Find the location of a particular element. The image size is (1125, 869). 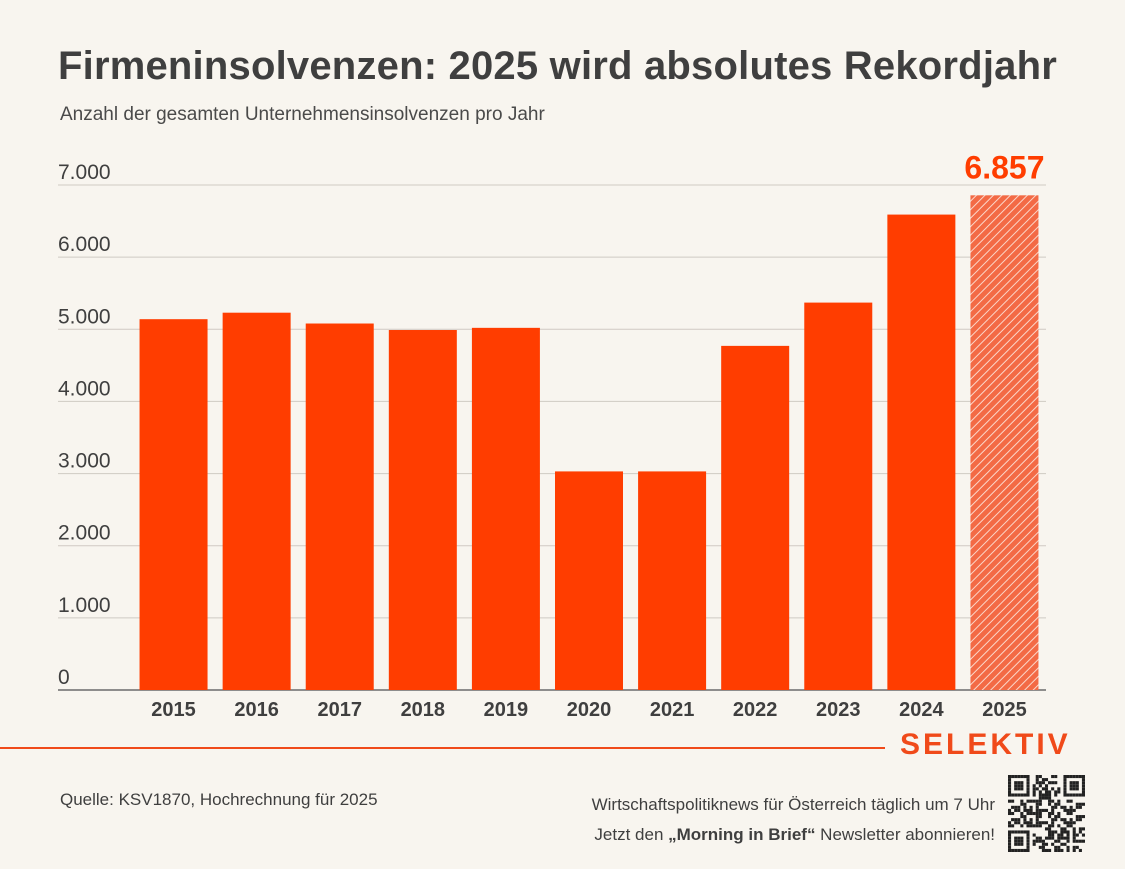

x-tick-label: 2017 is located at coordinates (339, 710).